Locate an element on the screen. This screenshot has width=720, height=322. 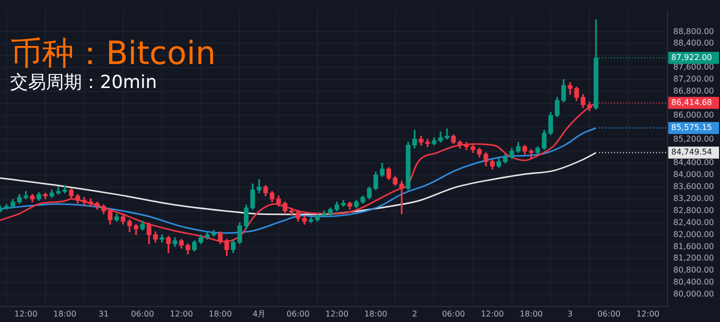
y-tick-label: 81,600.00 is located at coordinates (693, 246).